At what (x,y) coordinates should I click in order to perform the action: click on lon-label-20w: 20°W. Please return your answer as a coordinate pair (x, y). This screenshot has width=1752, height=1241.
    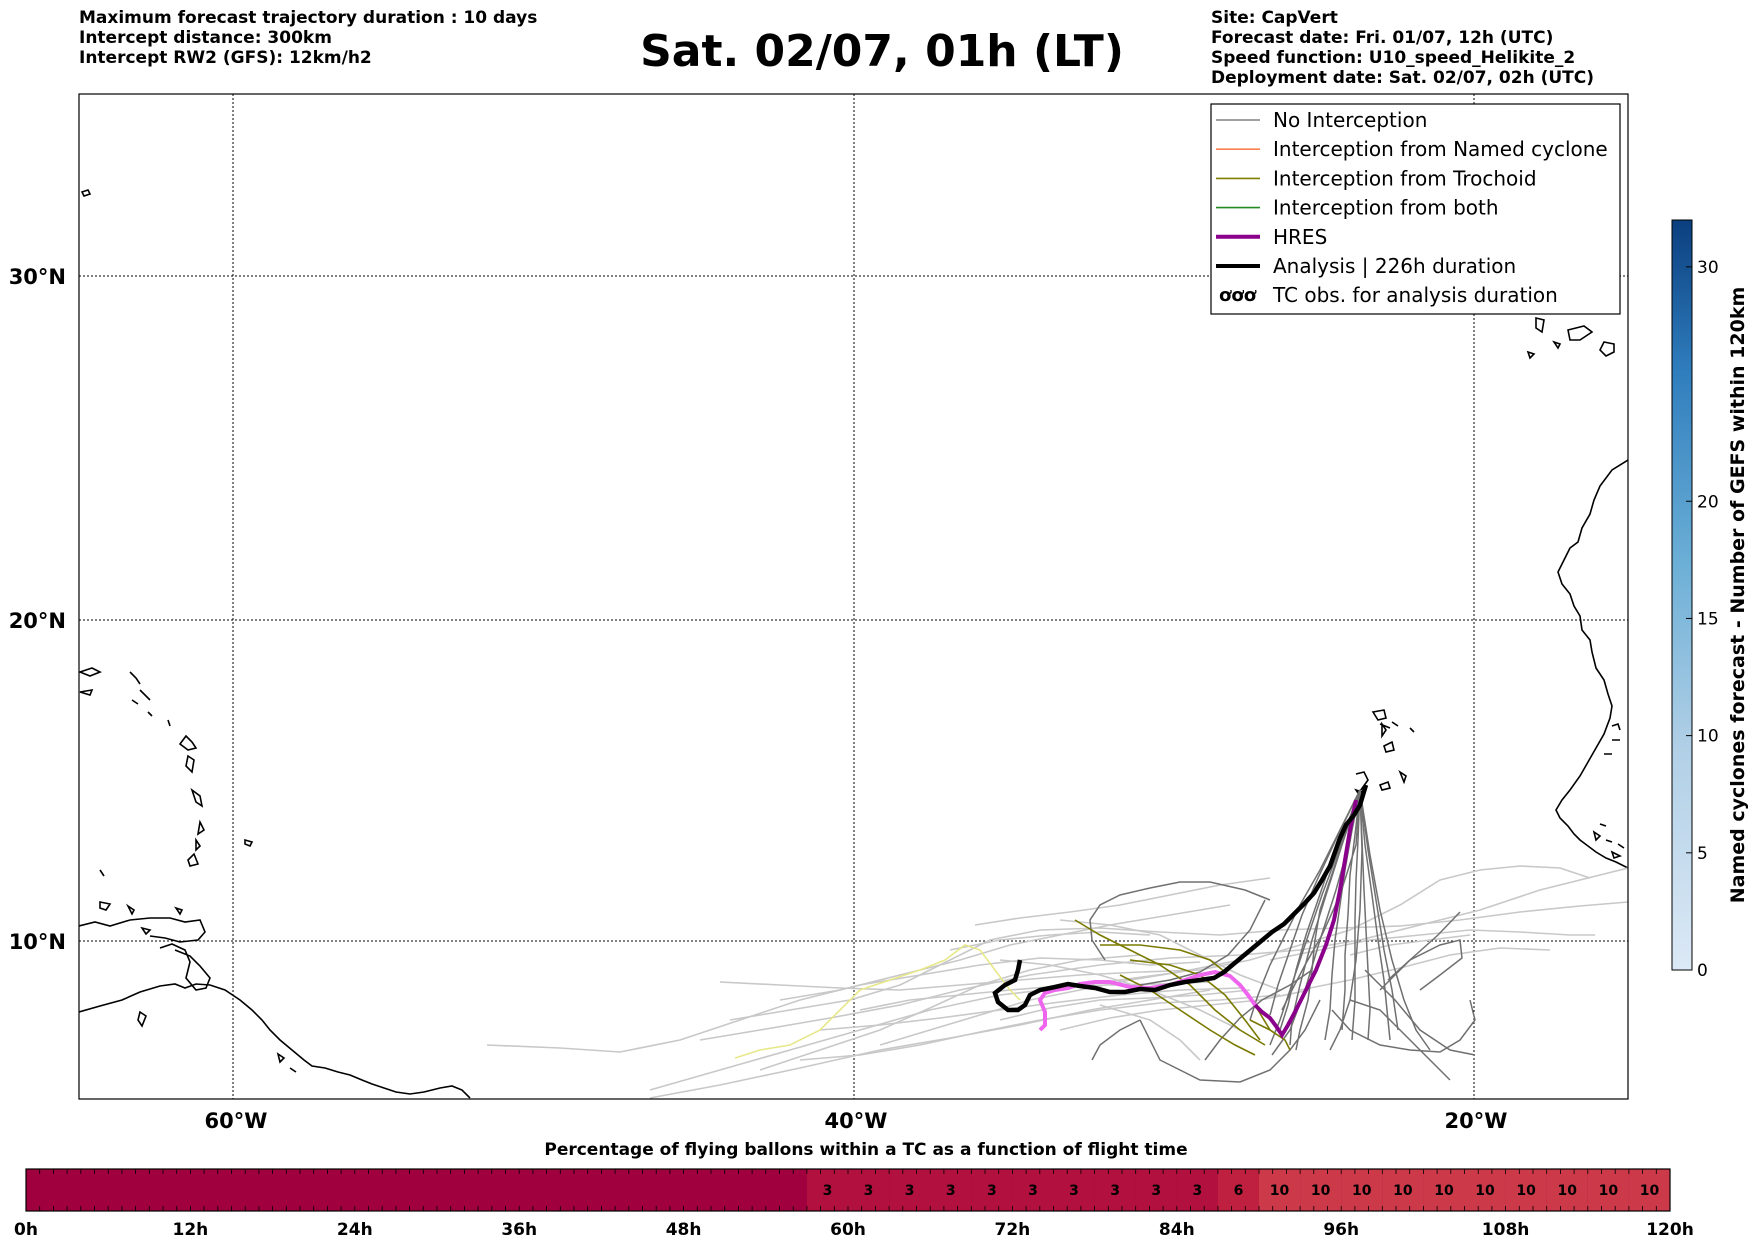
    Looking at the image, I should click on (1476, 1121).